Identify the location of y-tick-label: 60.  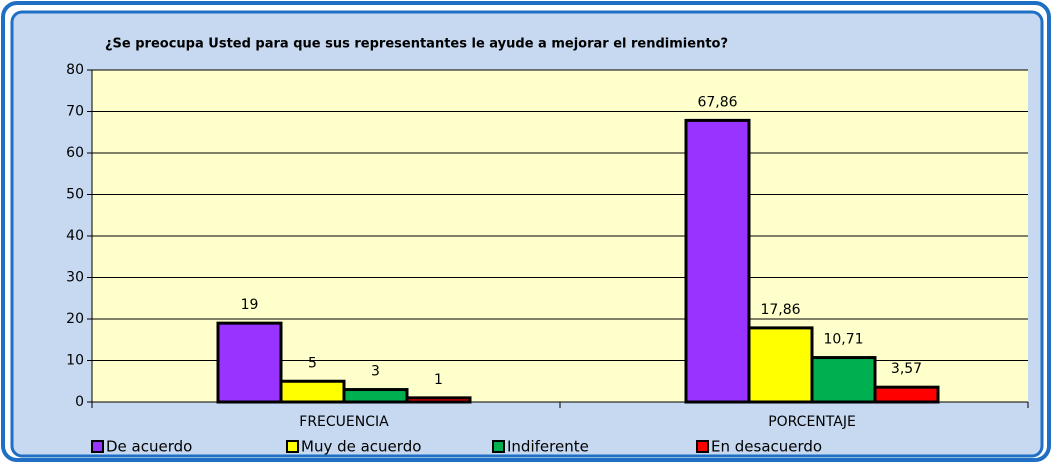
(75, 153).